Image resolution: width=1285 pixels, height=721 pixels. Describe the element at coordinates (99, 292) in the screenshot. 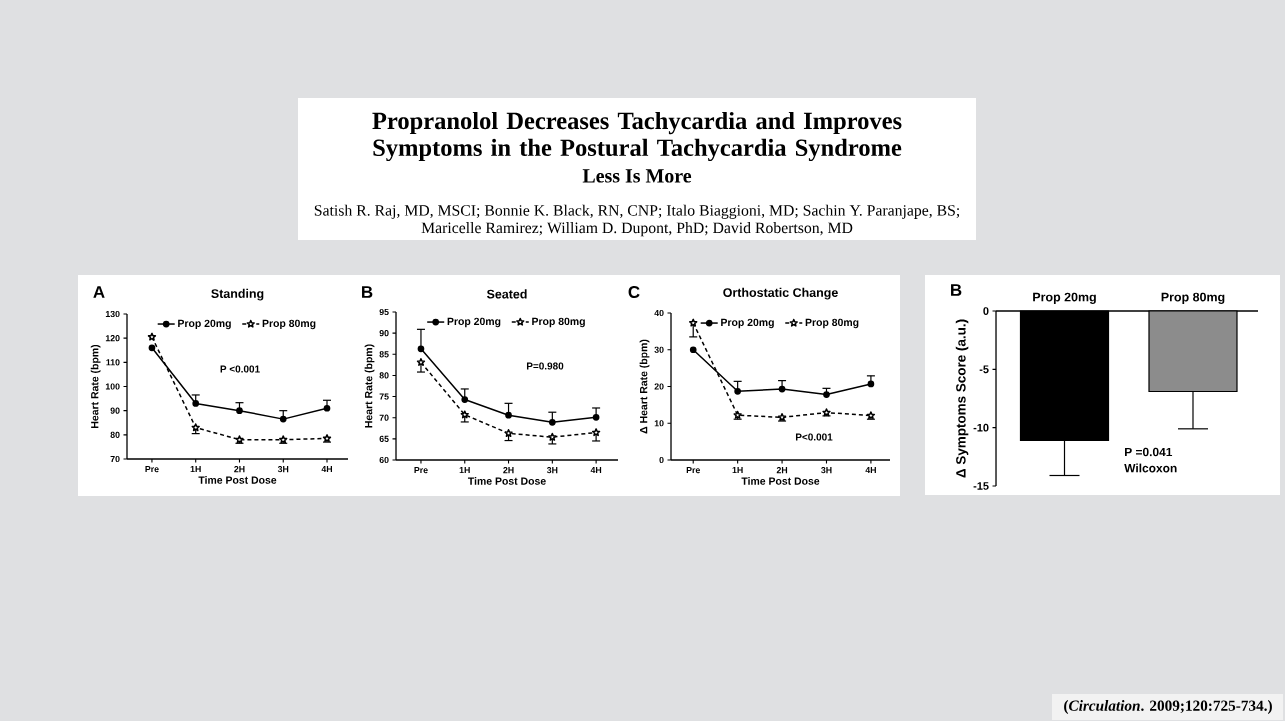

I see `text: A` at that location.